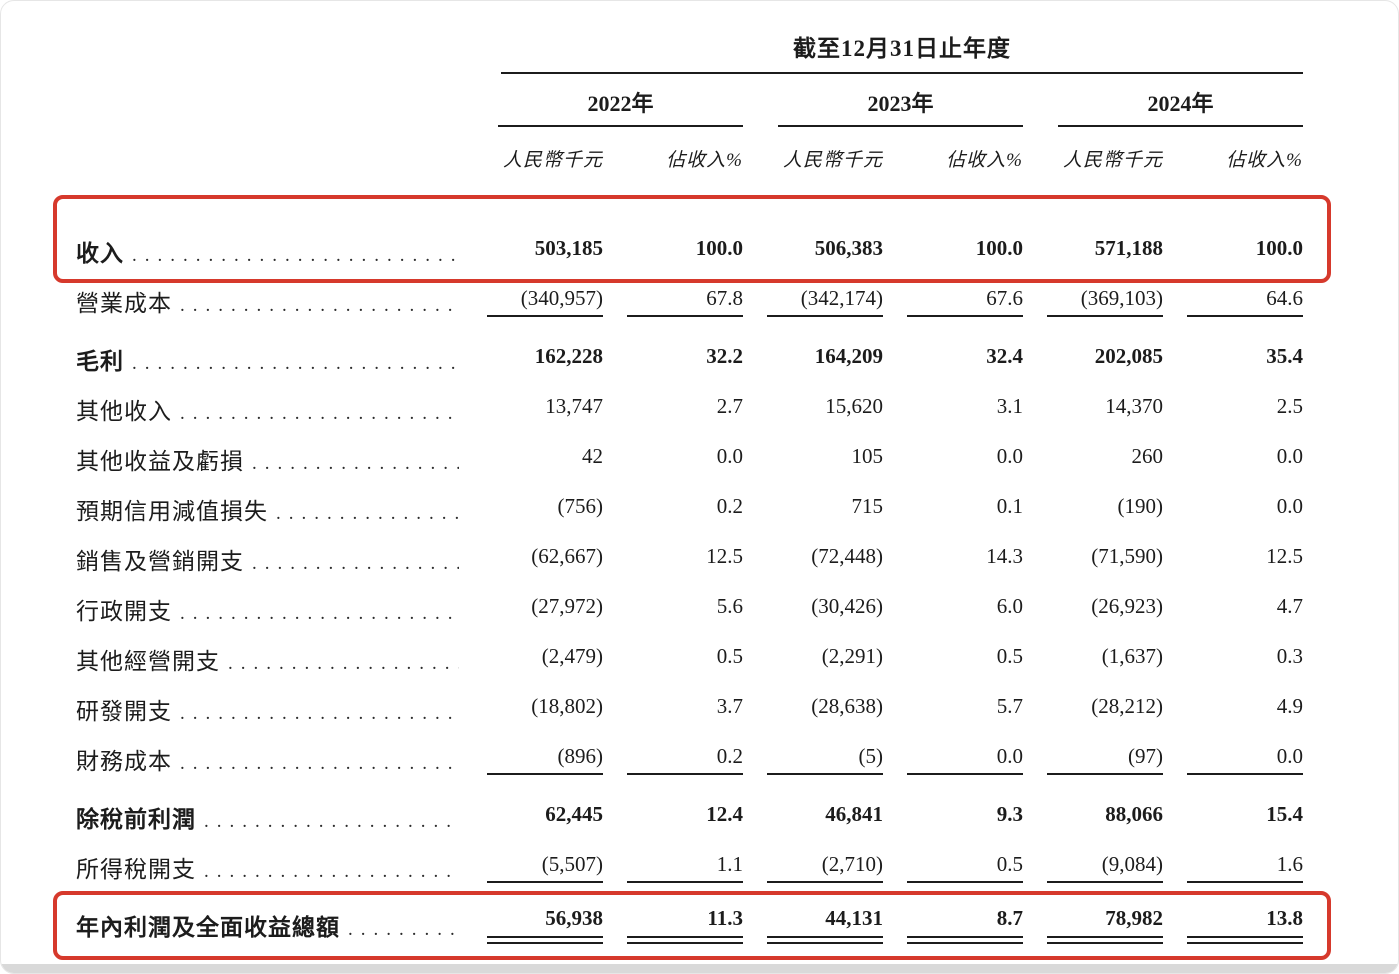 The width and height of the screenshot is (1399, 974). I want to click on subheader-spacer, so click(268, 158).